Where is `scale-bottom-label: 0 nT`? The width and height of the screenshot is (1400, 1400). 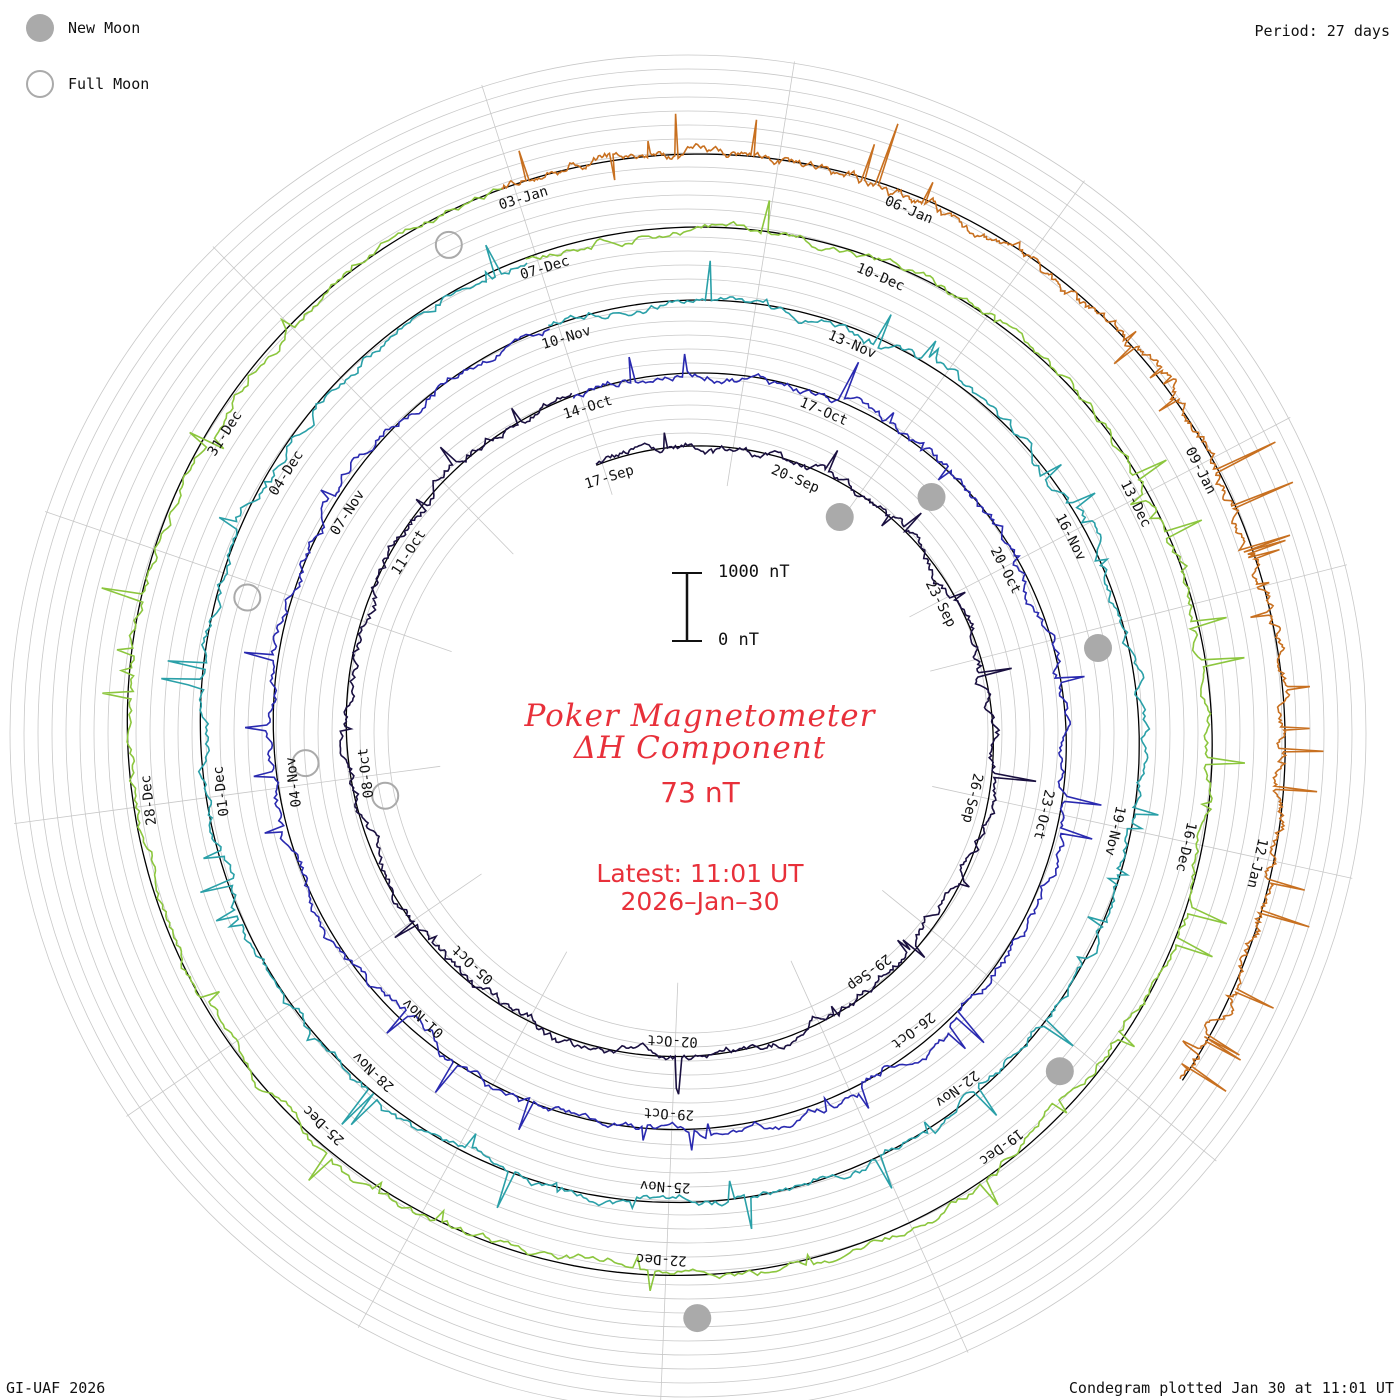 scale-bottom-label: 0 nT is located at coordinates (738, 640).